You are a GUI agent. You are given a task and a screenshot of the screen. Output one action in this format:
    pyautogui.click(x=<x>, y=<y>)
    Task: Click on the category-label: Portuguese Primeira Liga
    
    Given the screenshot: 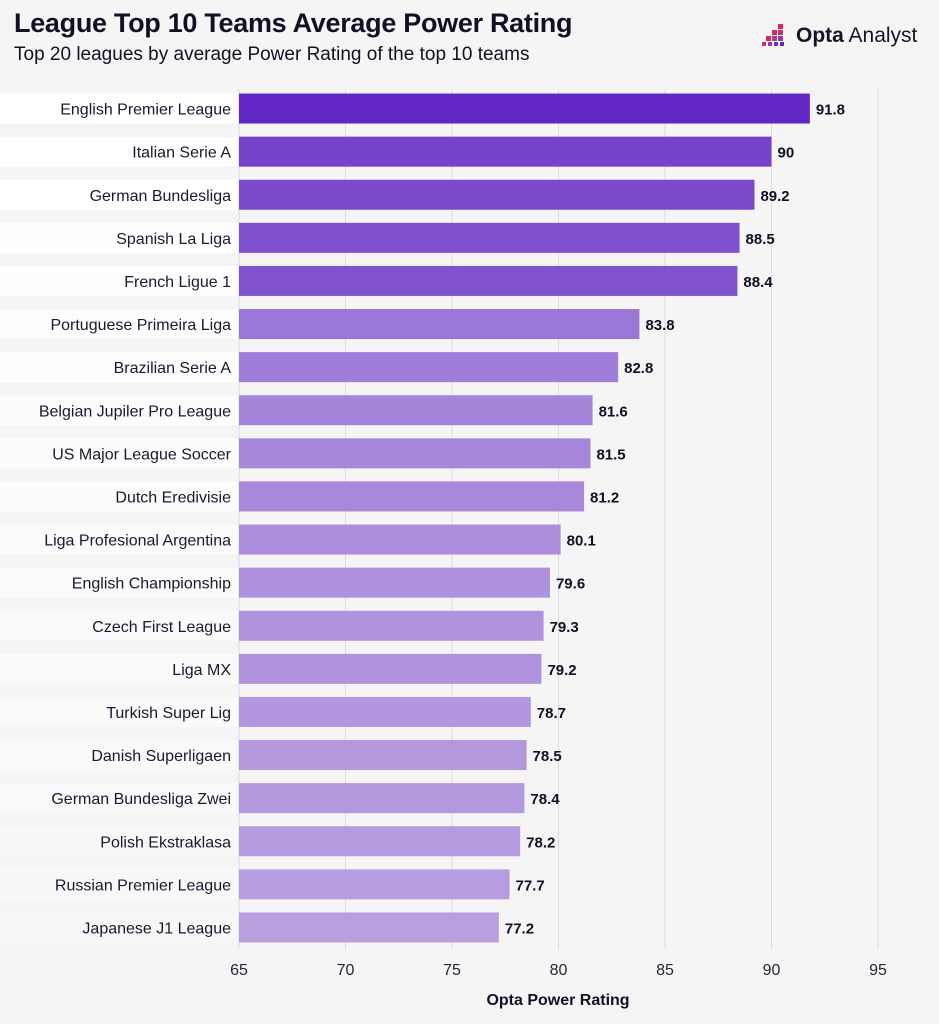 What is the action you would take?
    pyautogui.click(x=140, y=325)
    